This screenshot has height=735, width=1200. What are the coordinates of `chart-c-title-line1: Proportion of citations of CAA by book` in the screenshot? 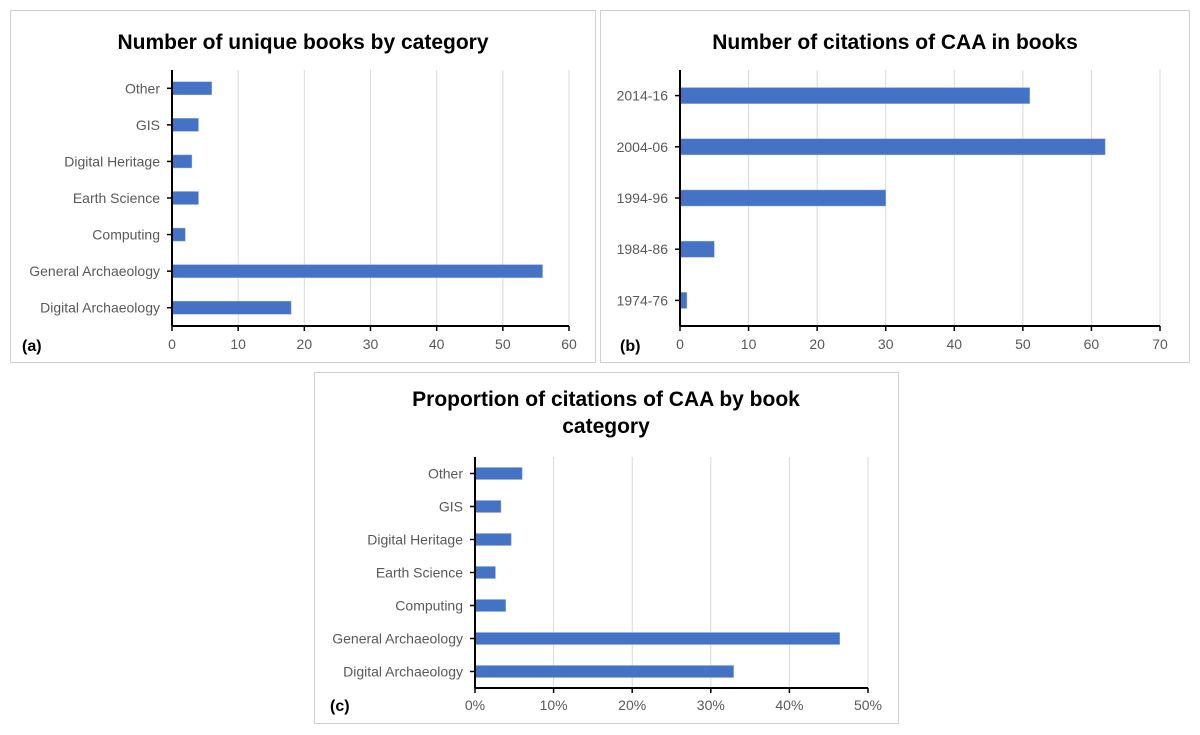 It's located at (606, 399).